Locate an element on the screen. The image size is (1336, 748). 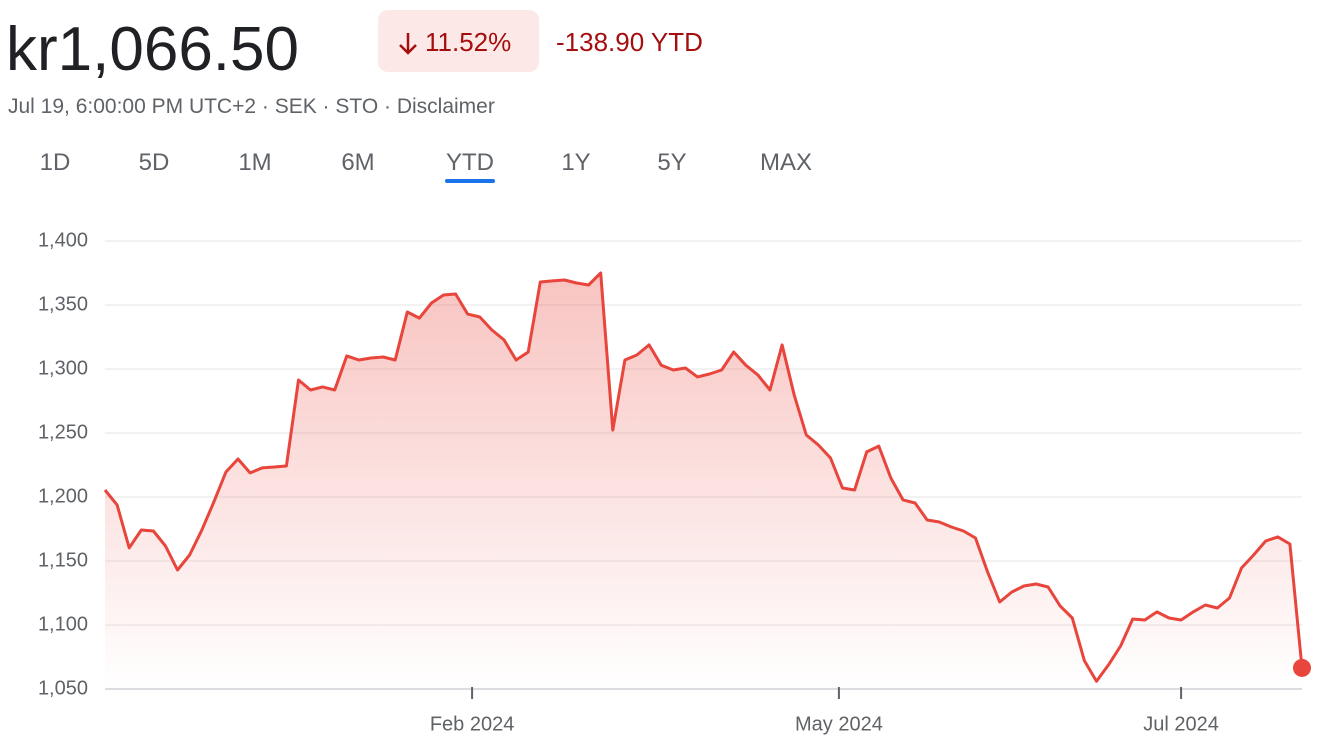
tab: 6M is located at coordinates (357, 162).